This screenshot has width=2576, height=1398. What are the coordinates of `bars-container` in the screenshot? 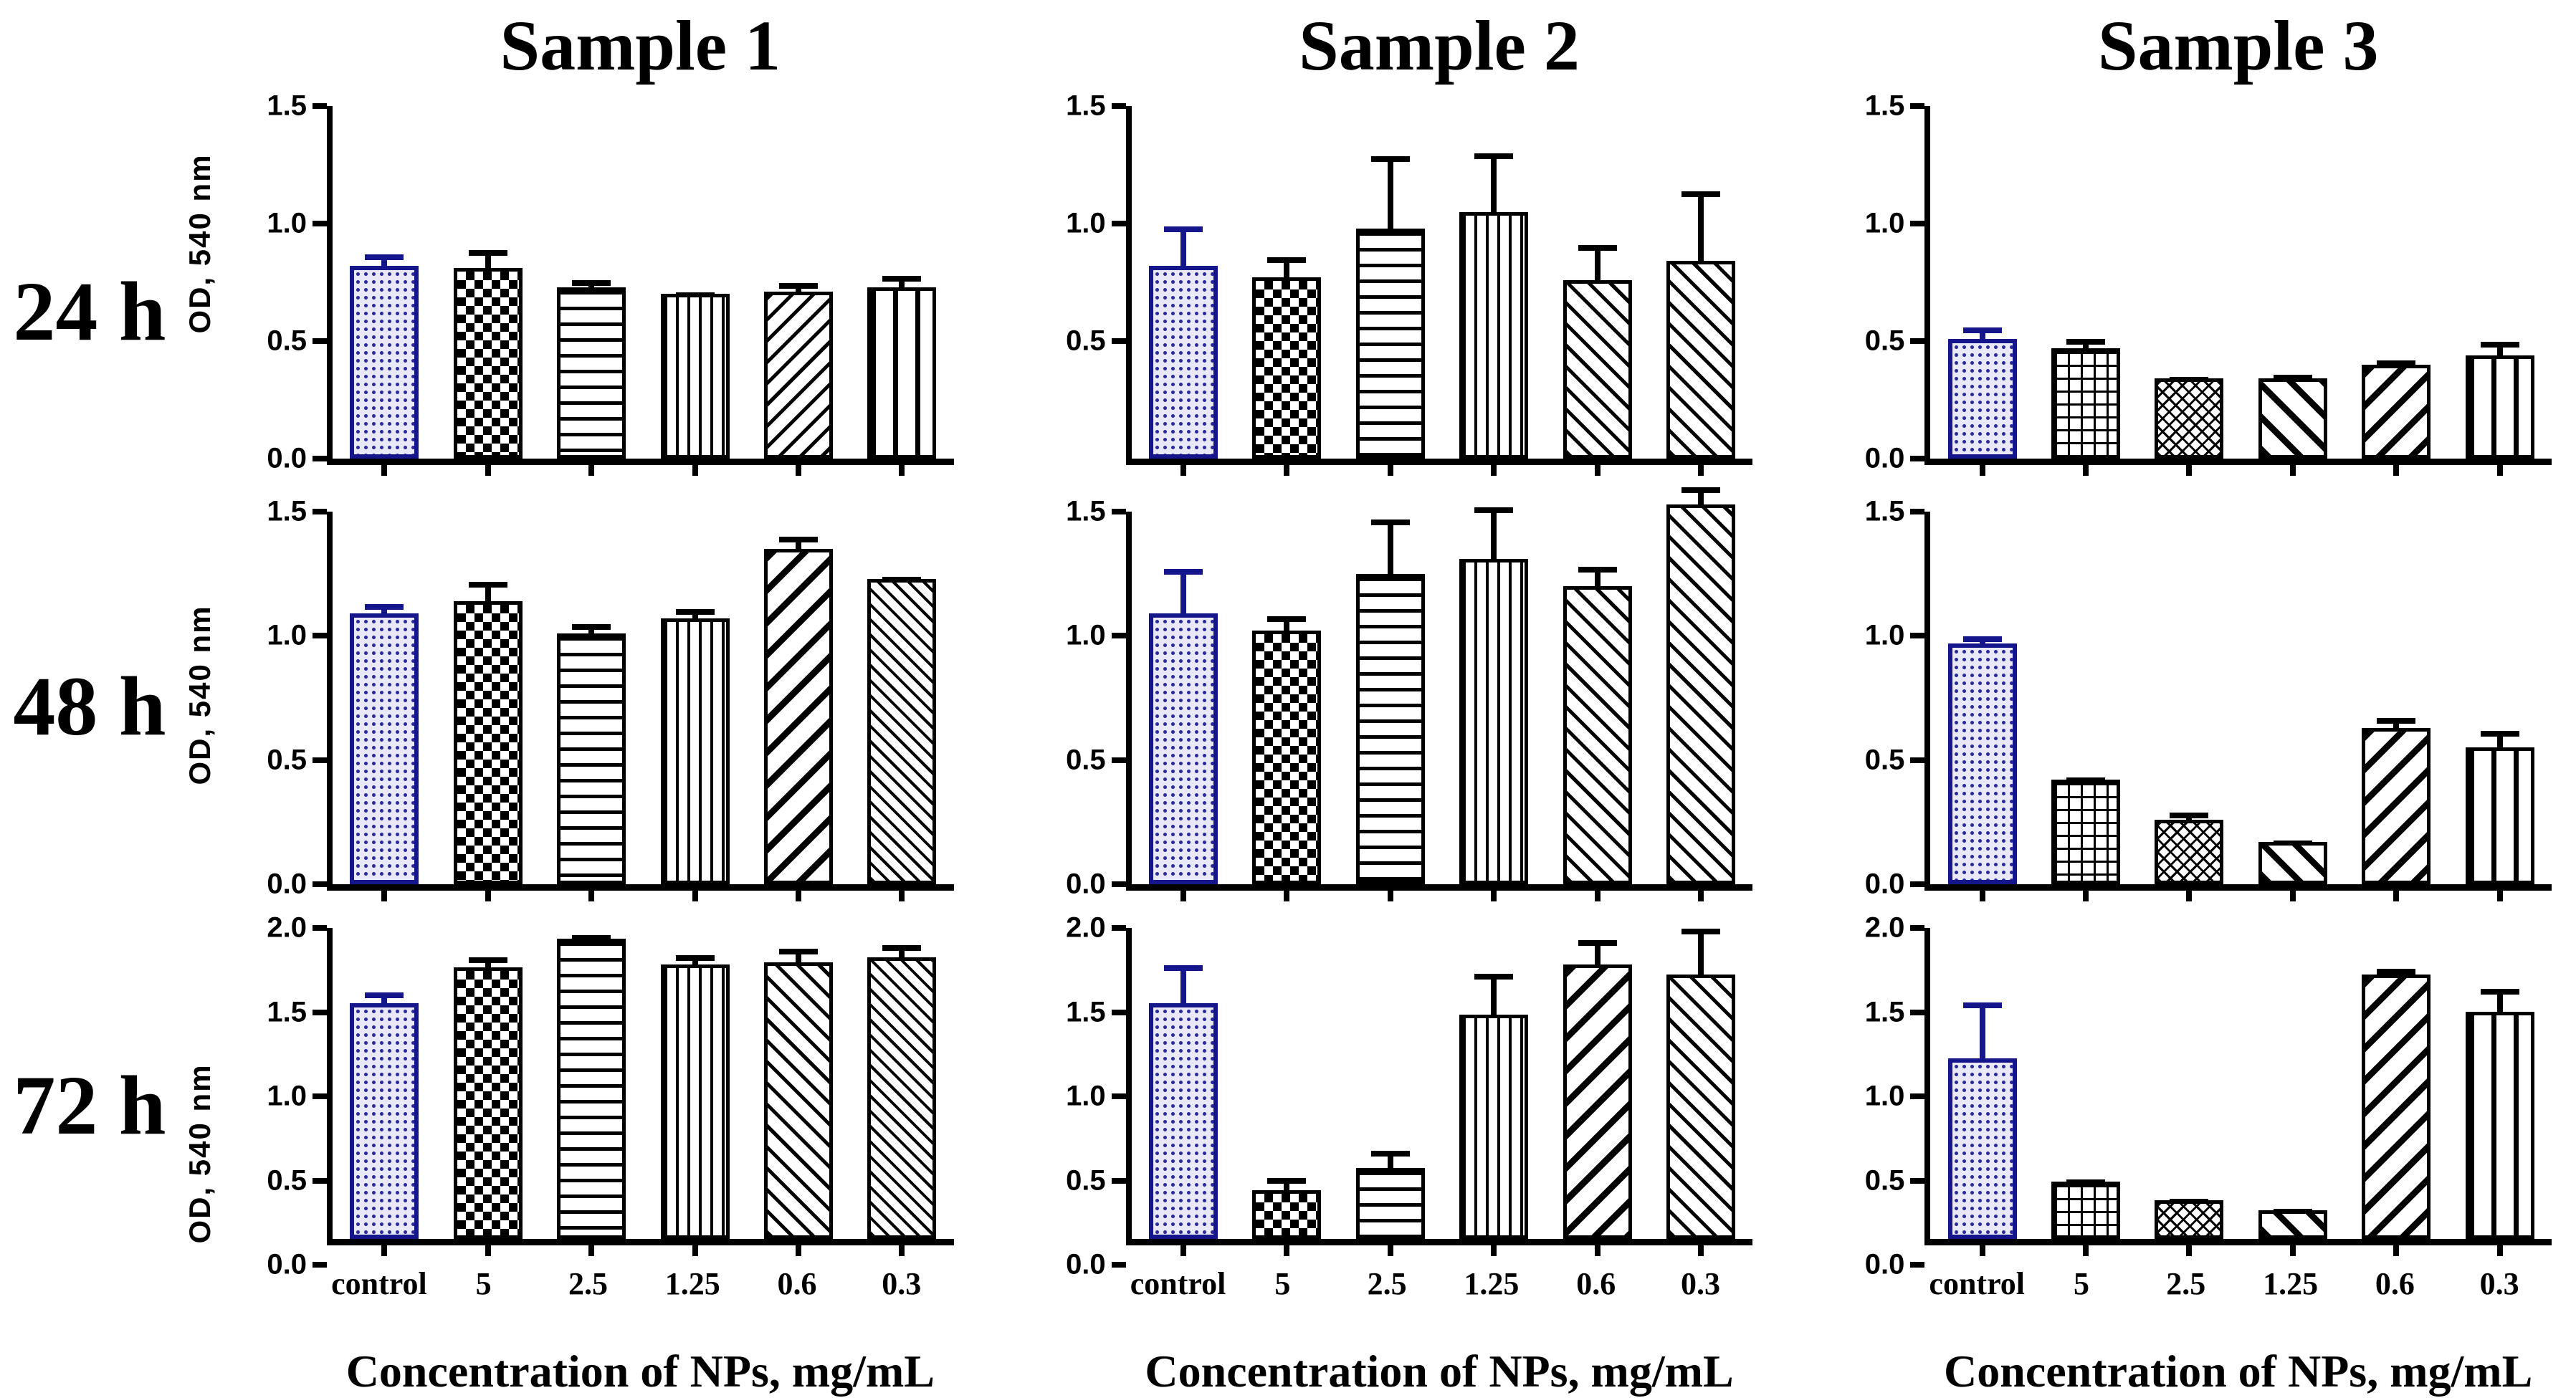 It's located at (2241, 291).